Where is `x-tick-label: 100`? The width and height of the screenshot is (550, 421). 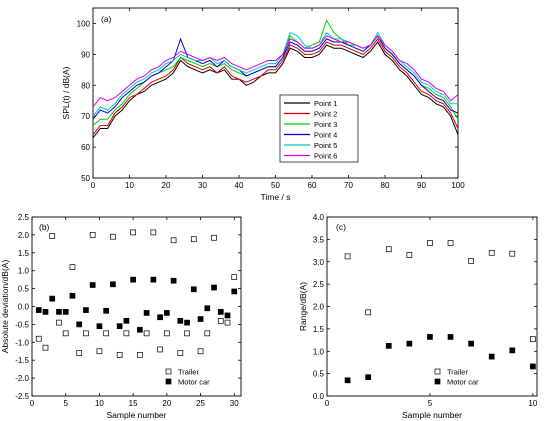
x-tick-label: 100 is located at coordinates (458, 185).